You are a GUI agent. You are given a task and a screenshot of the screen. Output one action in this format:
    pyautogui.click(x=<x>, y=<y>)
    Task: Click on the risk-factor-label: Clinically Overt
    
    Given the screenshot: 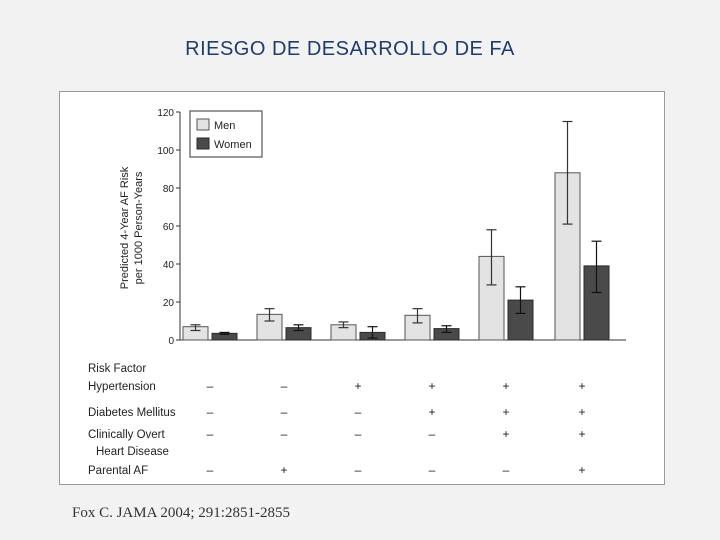 What is the action you would take?
    pyautogui.click(x=126, y=435)
    